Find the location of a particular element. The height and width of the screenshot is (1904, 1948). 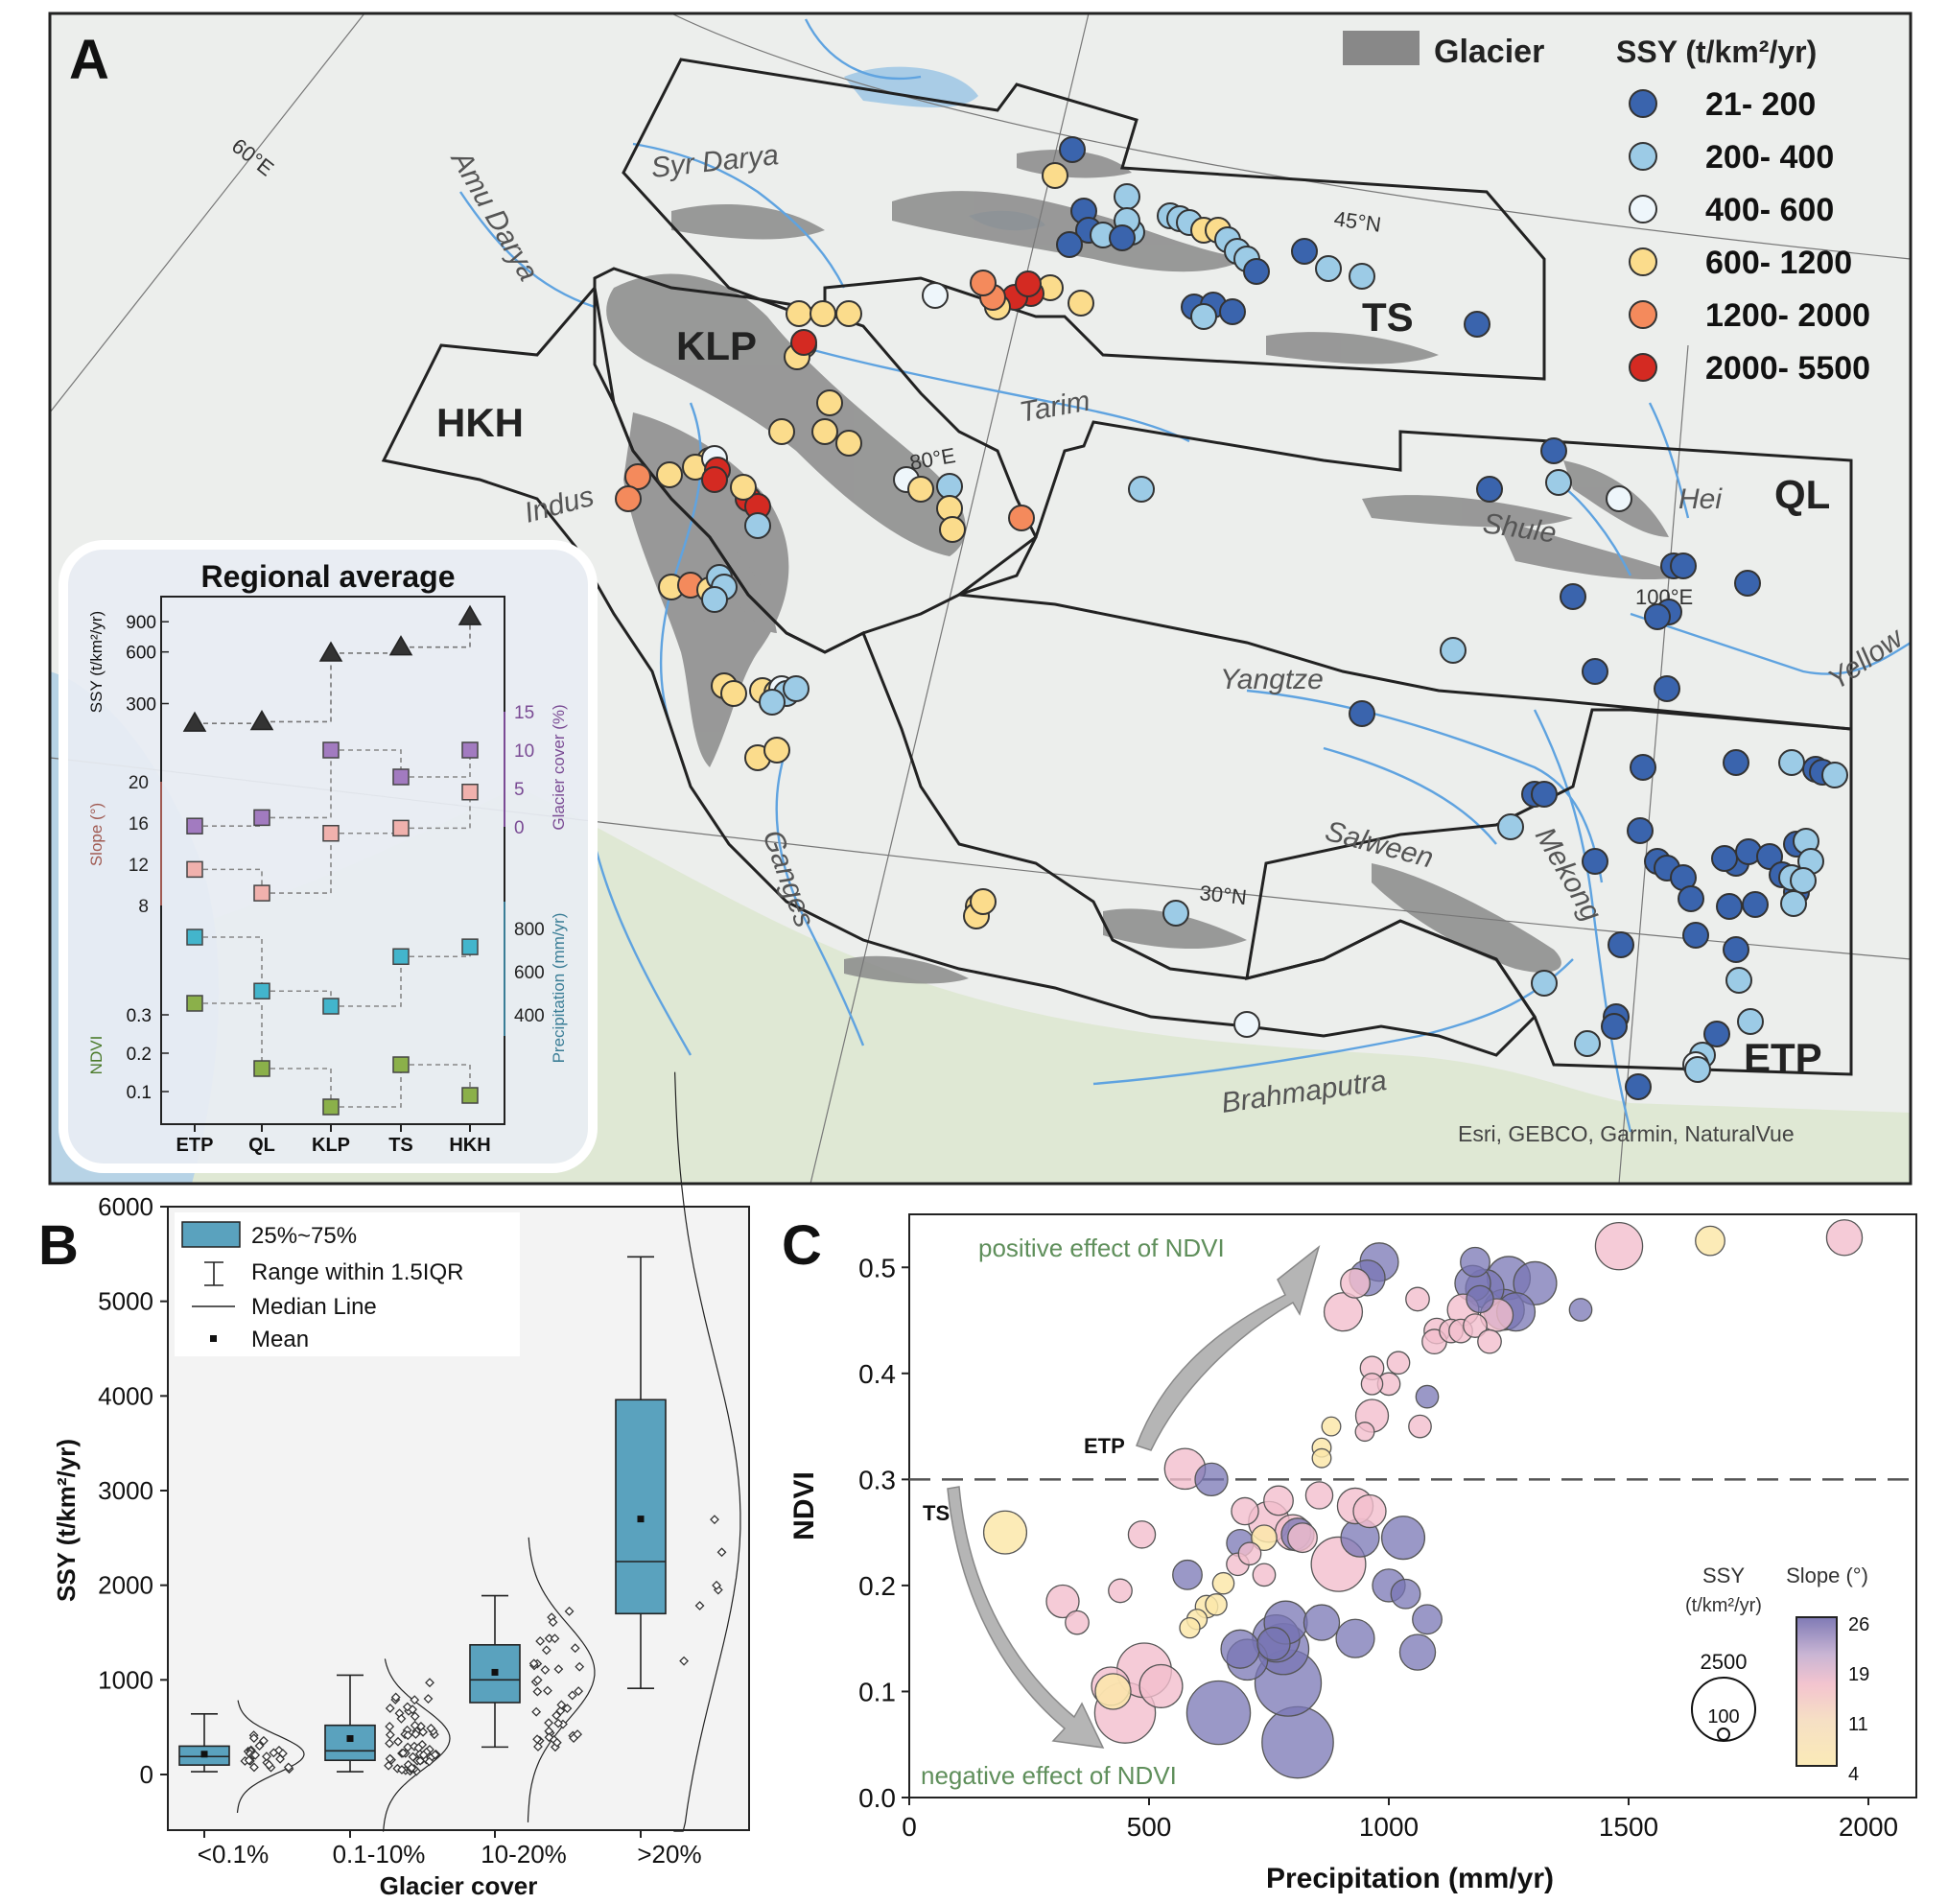

inset-precip-tick-label: 800 is located at coordinates (530, 930).